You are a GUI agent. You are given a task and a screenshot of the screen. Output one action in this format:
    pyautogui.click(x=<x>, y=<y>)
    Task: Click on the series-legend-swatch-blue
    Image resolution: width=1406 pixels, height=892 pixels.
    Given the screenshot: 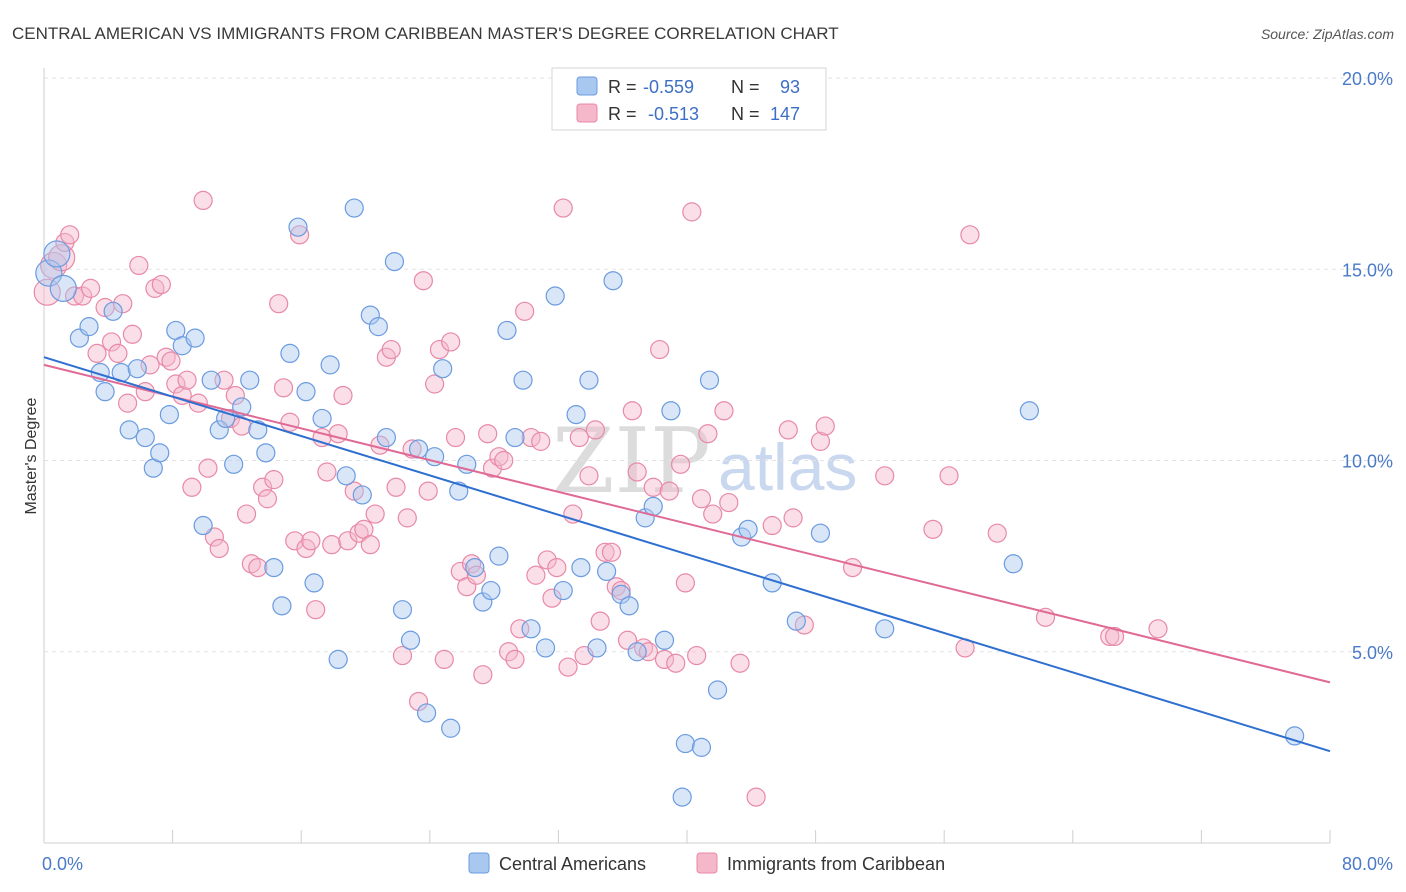 What is the action you would take?
    pyautogui.click(x=479, y=863)
    